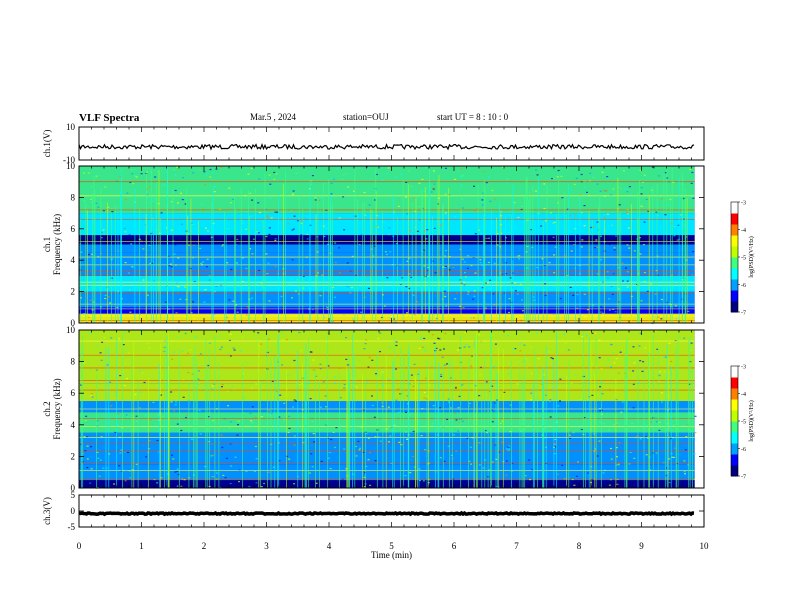  Describe the element at coordinates (73, 323) in the screenshot. I see `y-tick-label: 0` at that location.